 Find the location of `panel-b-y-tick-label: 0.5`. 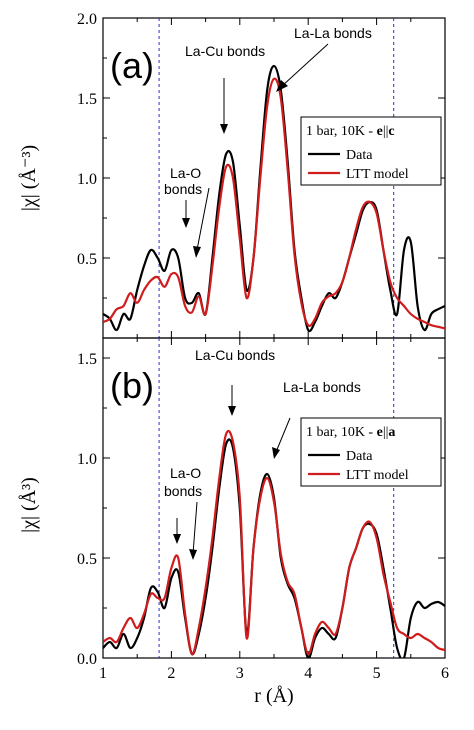

panel-b-y-tick-label: 0.5 is located at coordinates (87, 559).